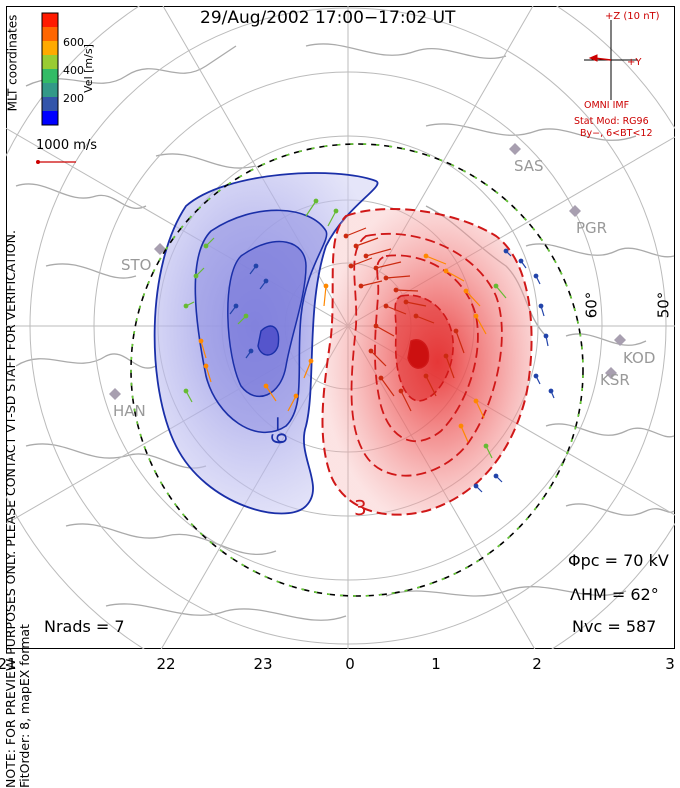 Image resolution: width=680 pixels, height=788 pixels. I want to click on station-label-sas: SAS, so click(529, 166).